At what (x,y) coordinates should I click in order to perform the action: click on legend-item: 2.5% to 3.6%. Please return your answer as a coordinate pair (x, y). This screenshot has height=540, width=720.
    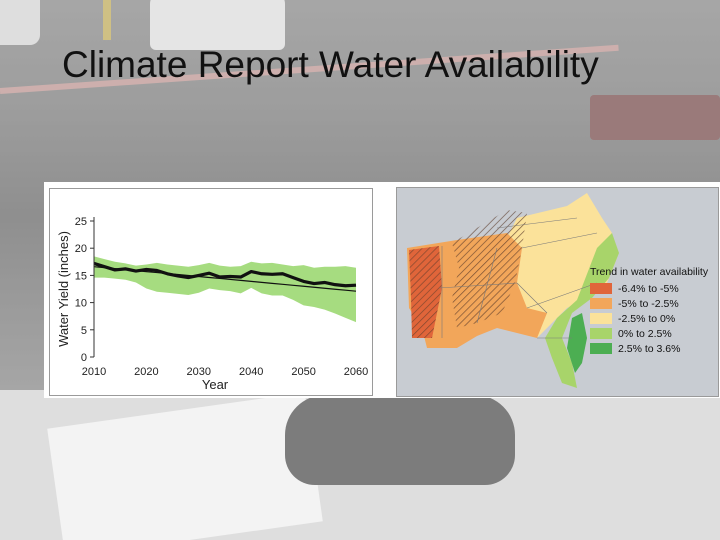
    Looking at the image, I should click on (649, 348).